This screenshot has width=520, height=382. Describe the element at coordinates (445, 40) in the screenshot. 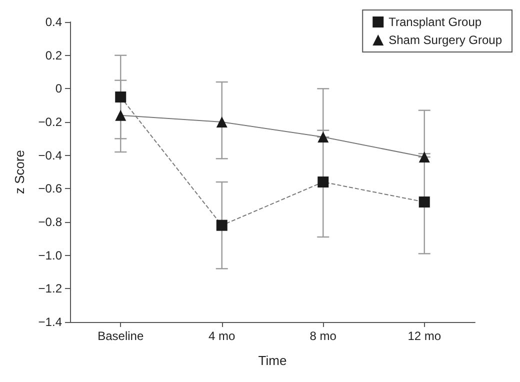

I see `legend-label: Sham Surgery Group` at that location.